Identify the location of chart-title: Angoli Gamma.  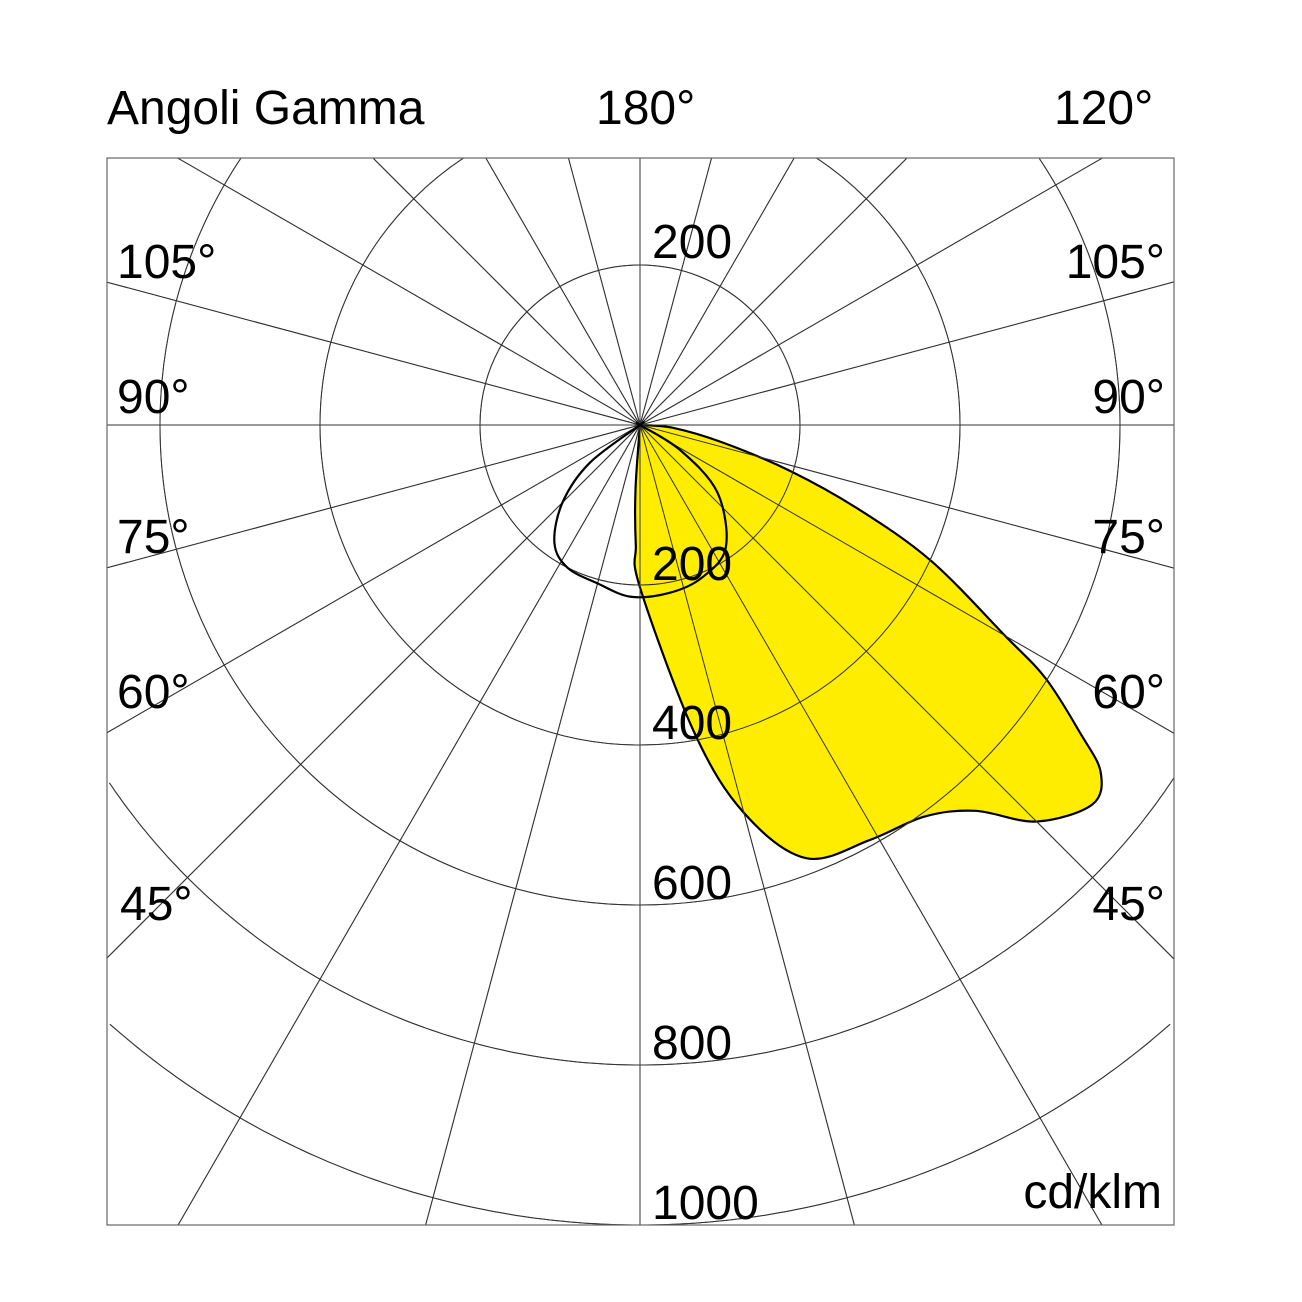
(266, 108).